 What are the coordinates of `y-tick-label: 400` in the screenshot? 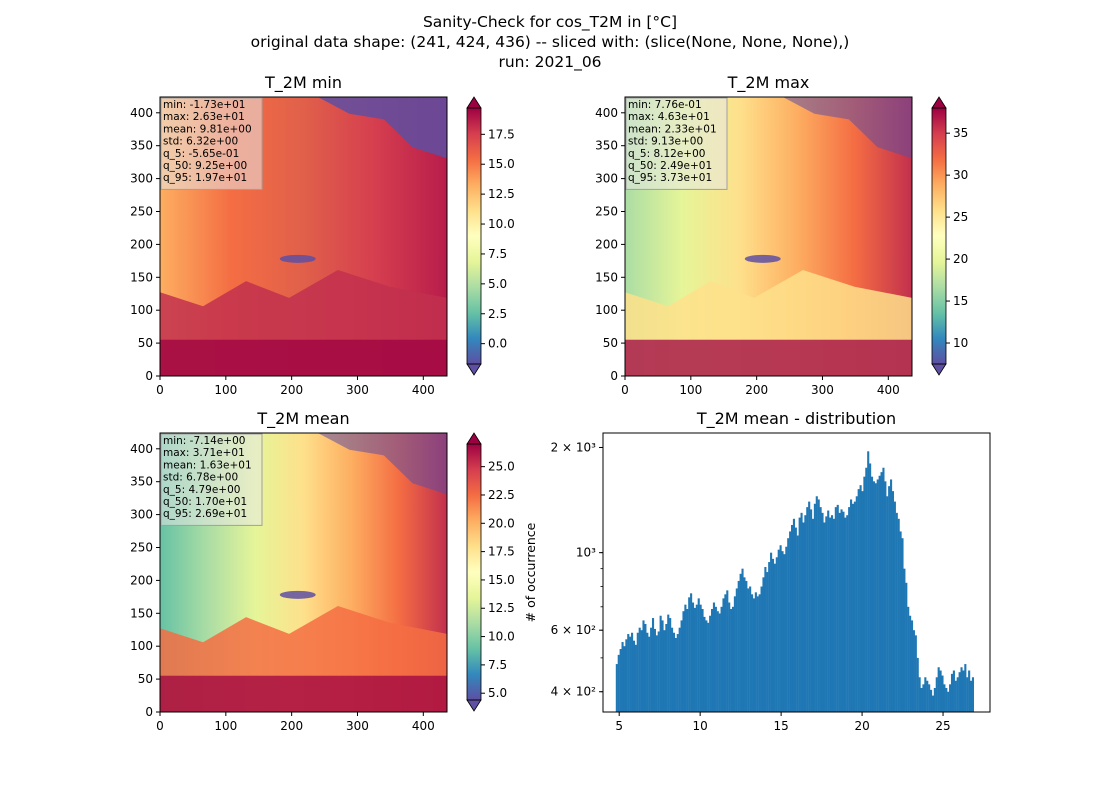 It's located at (141, 113).